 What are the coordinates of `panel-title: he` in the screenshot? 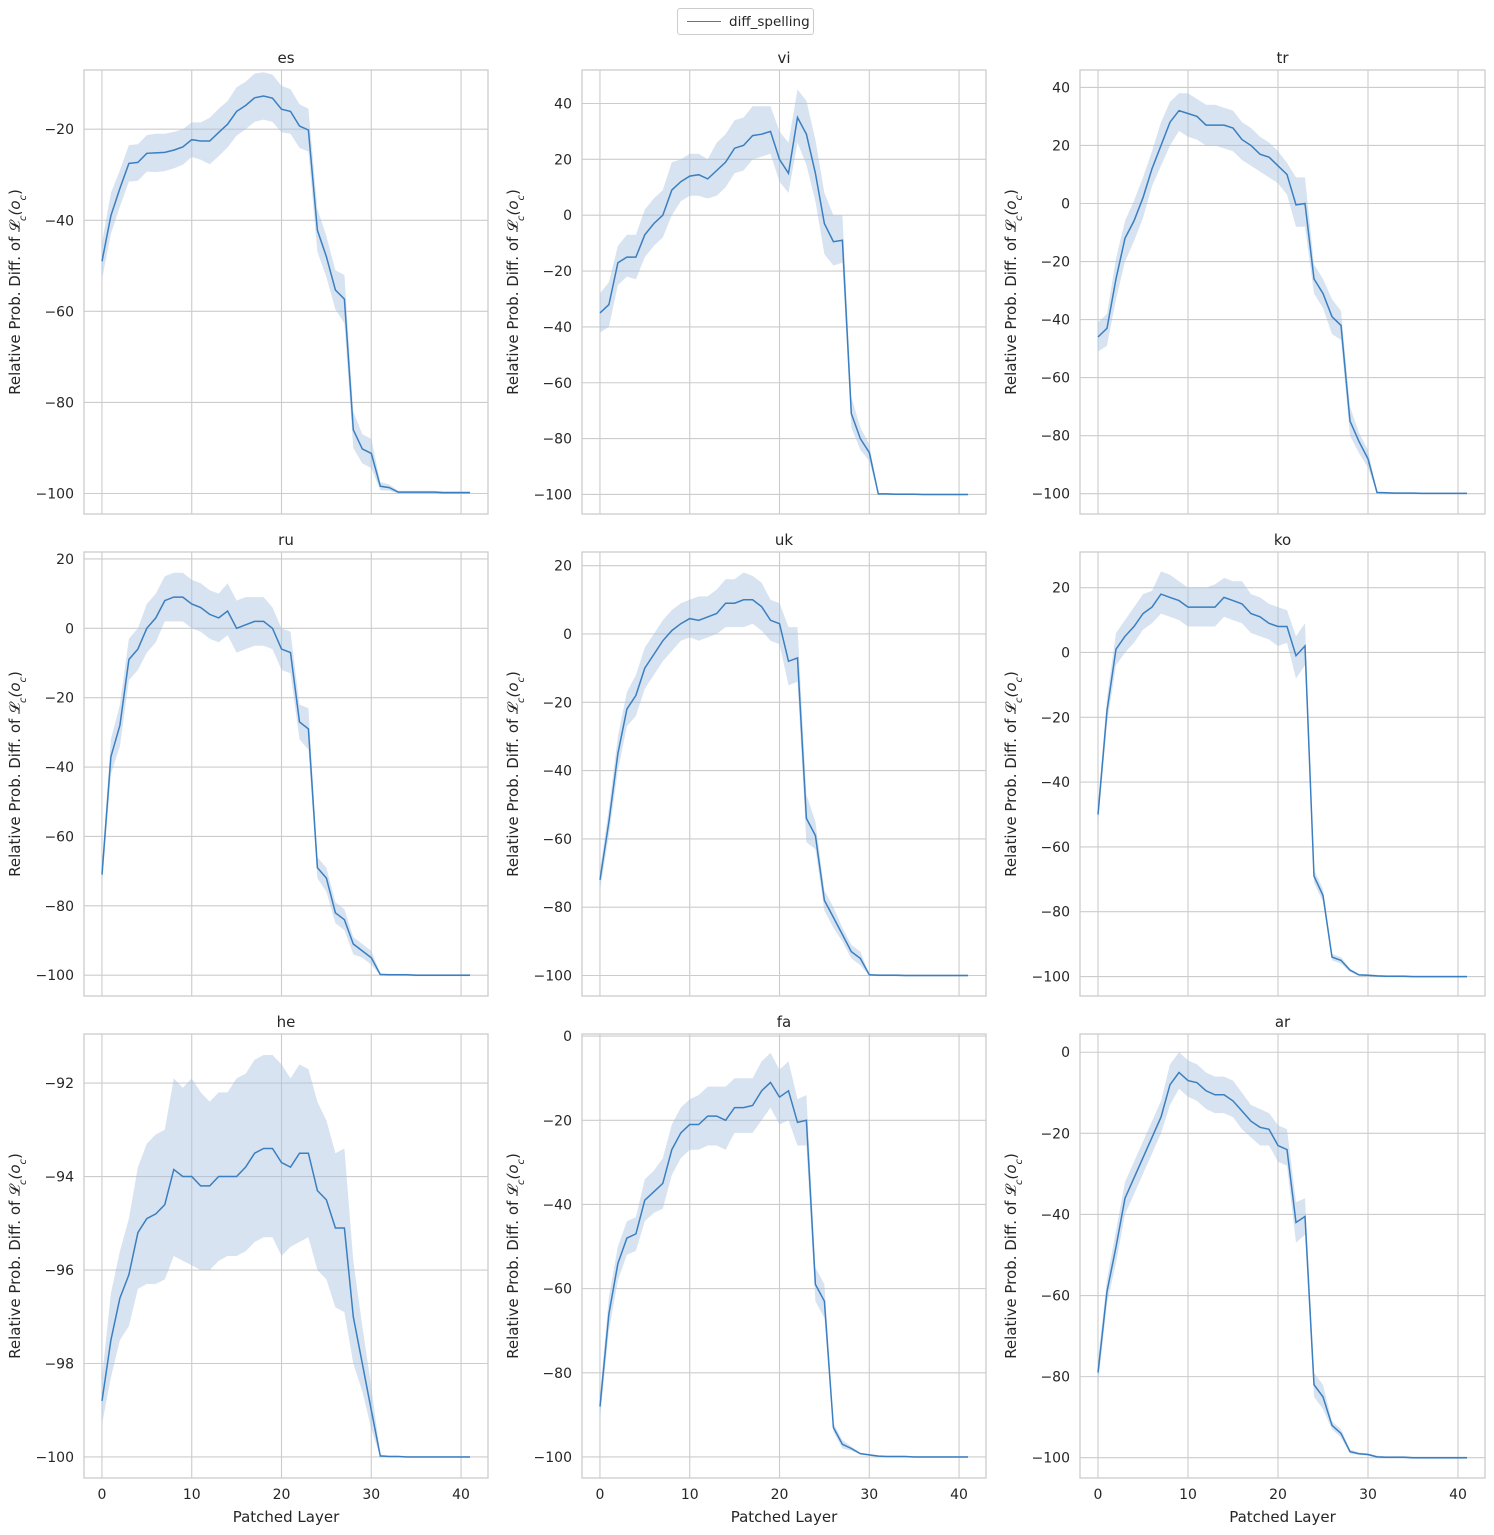 It's located at (286, 1022).